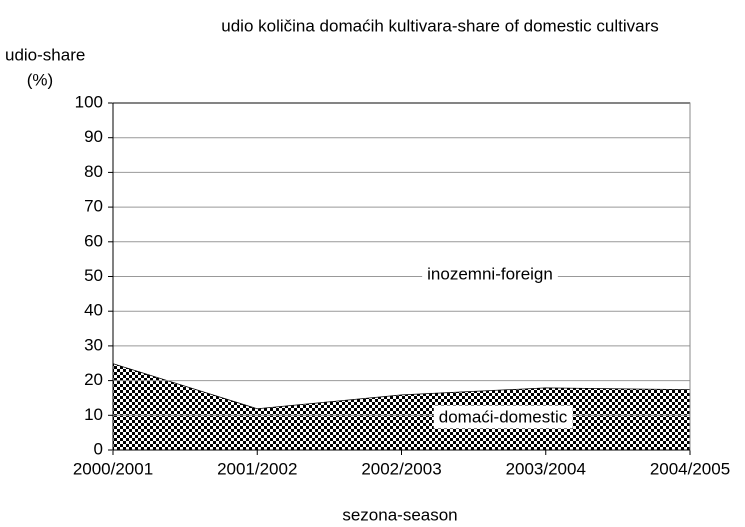 This screenshot has width=745, height=527. I want to click on x-axis-title: sezona-season, so click(399, 514).